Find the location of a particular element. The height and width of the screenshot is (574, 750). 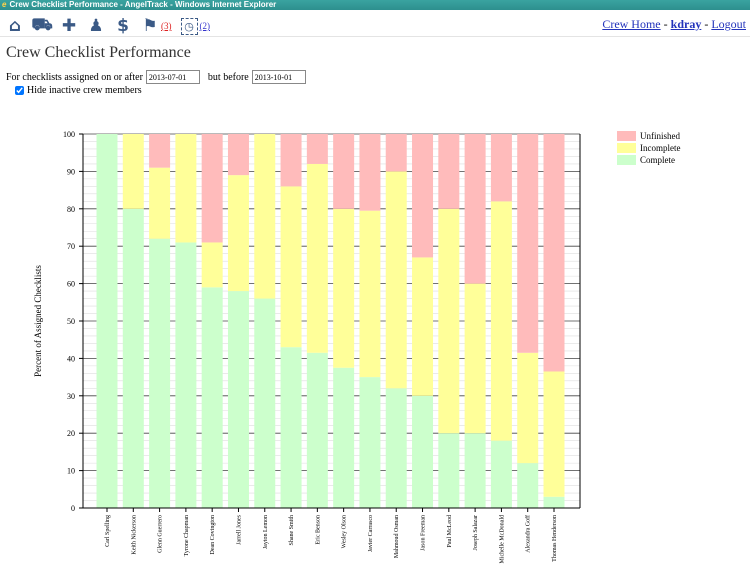

x-tick-label: Thomas Henderson is located at coordinates (555, 538).